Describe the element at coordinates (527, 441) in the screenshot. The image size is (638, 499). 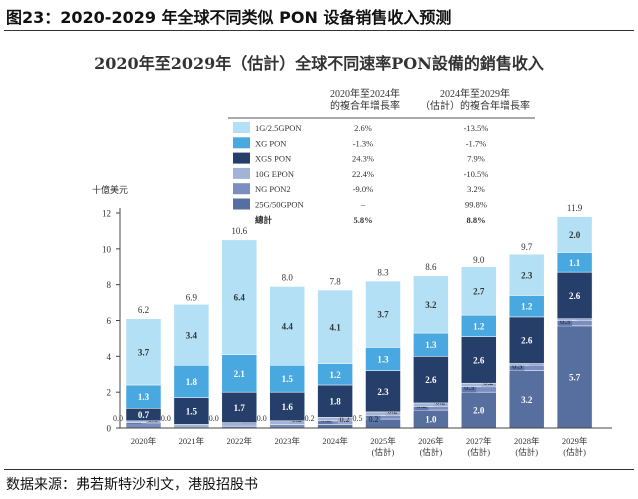
I see `x-tick-label: 2028年` at that location.